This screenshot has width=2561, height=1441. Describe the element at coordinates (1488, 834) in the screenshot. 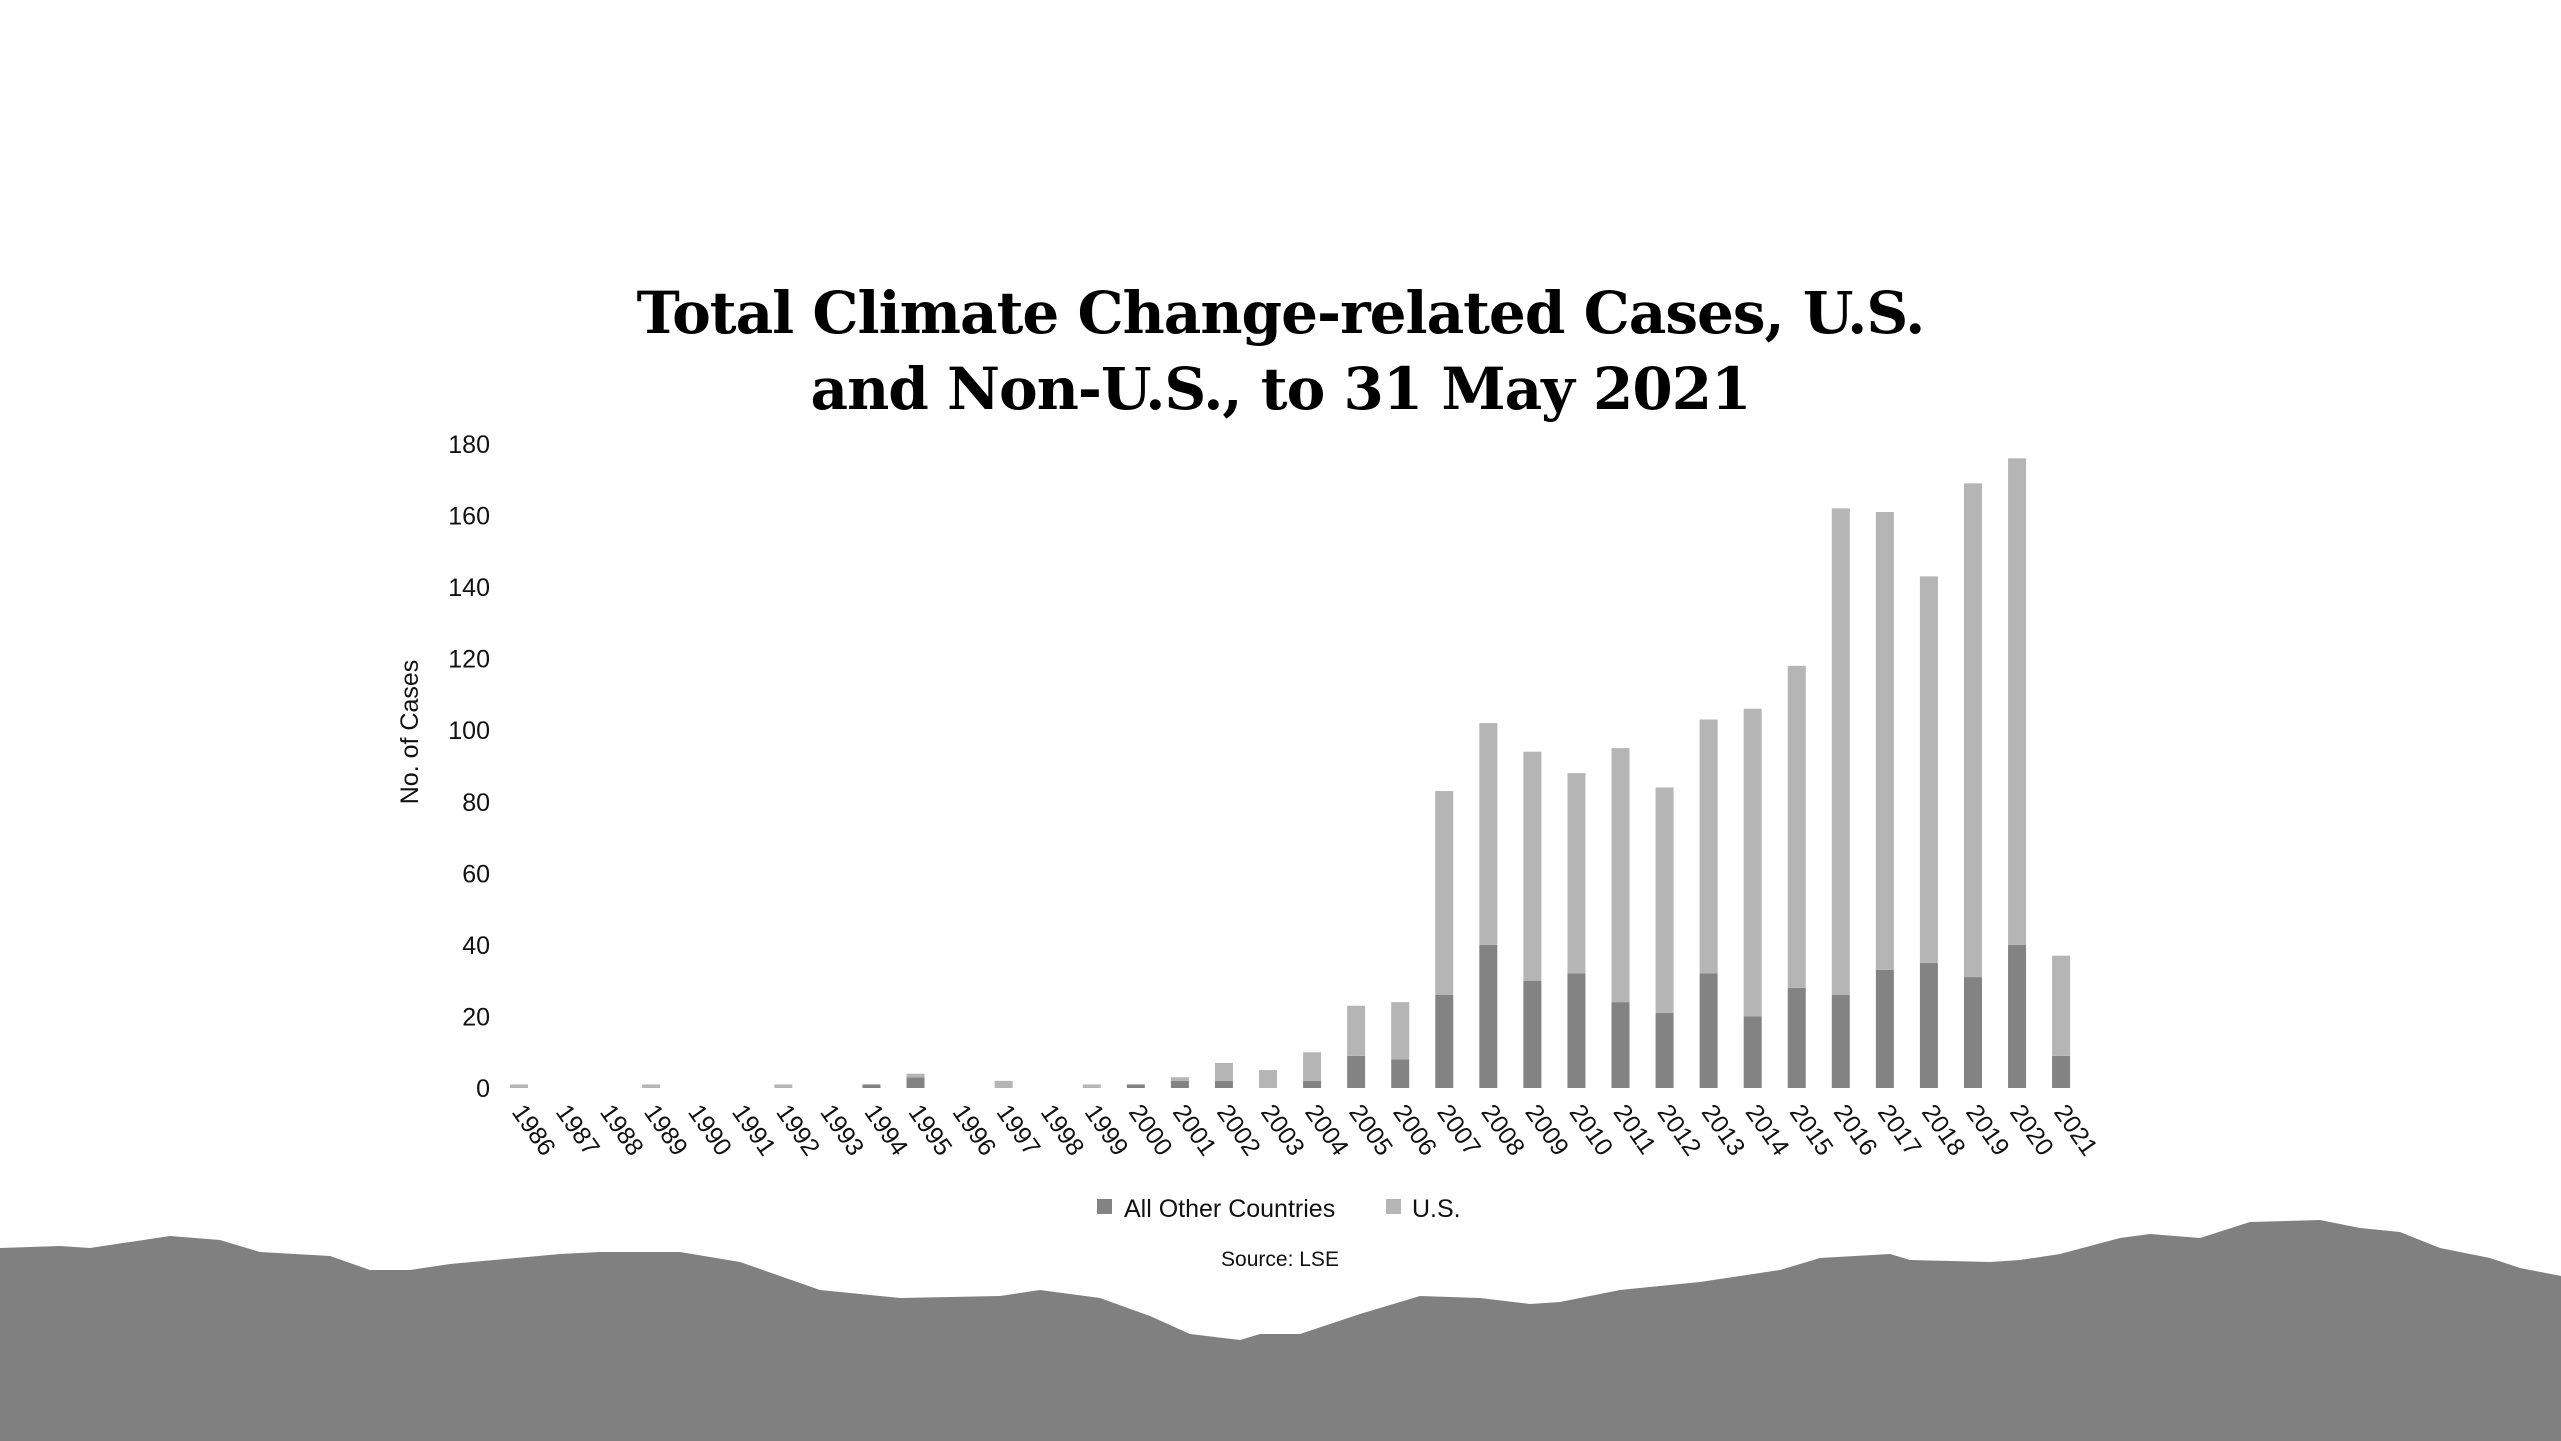

I see `bar-us-2008` at that location.